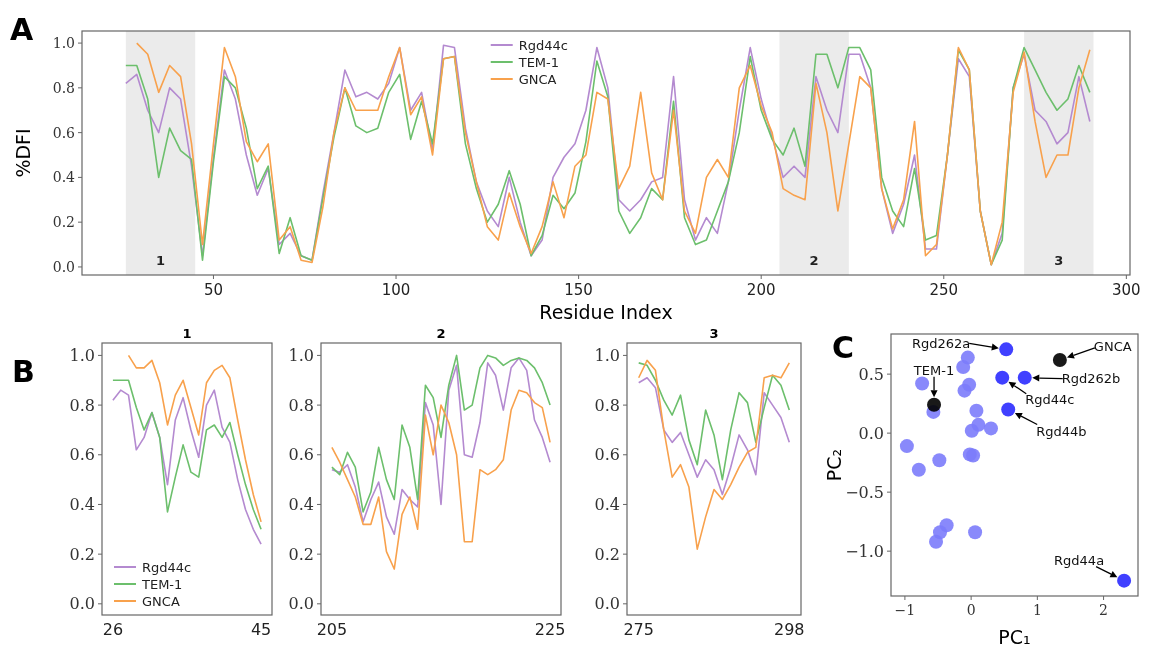 This screenshot has width=1151, height=653. What do you see at coordinates (638, 629) in the screenshot?
I see `x-tick-label: 275` at bounding box center [638, 629].